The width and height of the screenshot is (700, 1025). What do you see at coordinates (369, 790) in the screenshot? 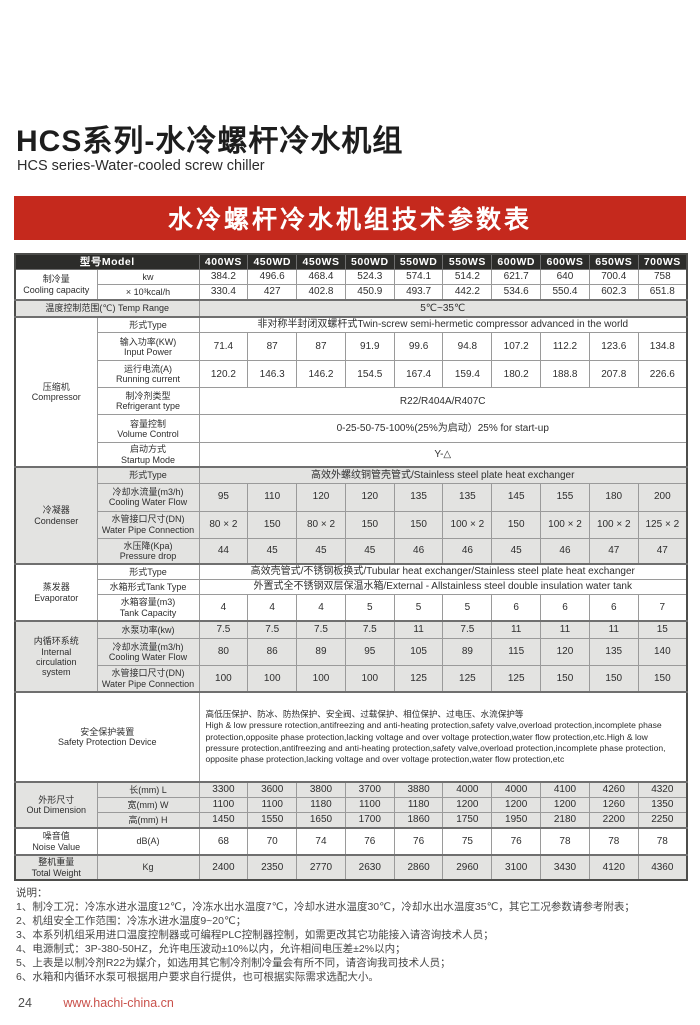
I see `spec-value-cell: 3700` at bounding box center [369, 790].